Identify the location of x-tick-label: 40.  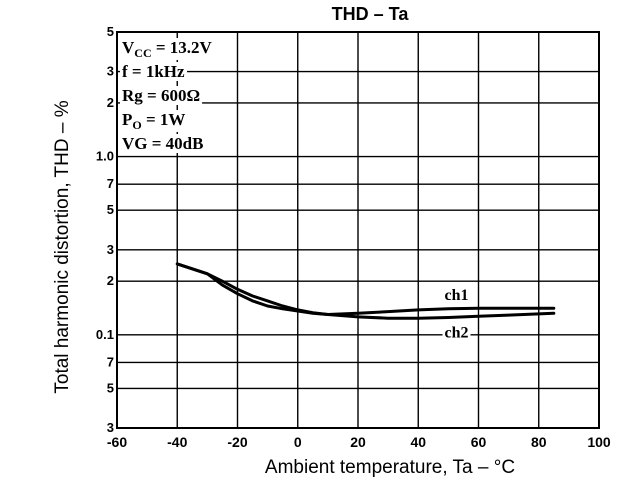
(418, 442).